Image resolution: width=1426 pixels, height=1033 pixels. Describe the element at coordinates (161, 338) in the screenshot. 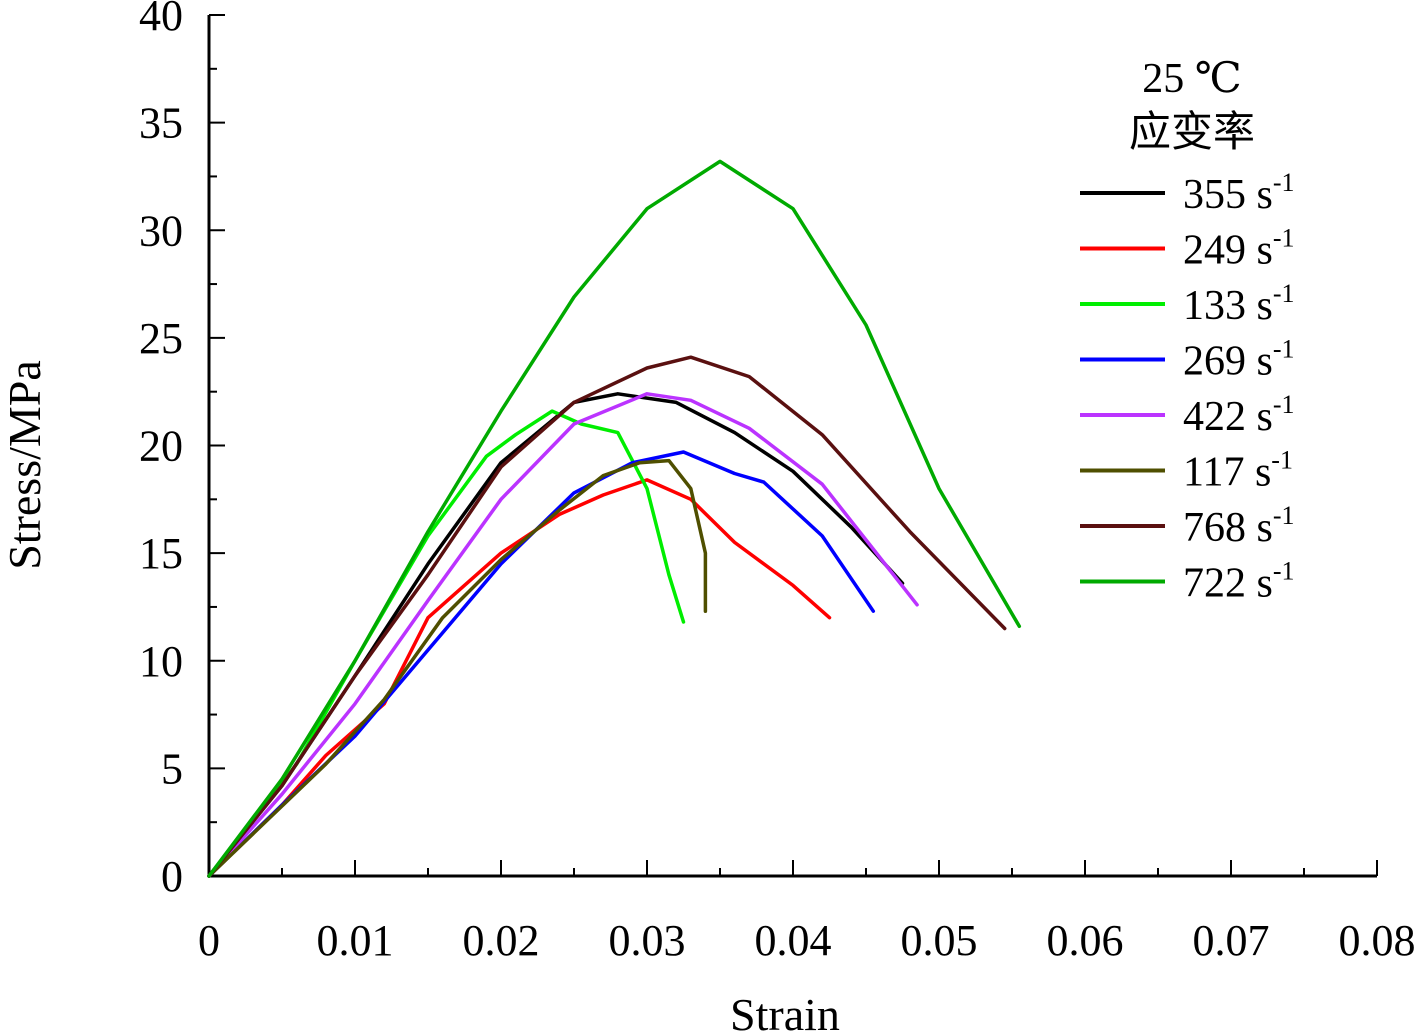

I see `y-tick-label: 25` at that location.